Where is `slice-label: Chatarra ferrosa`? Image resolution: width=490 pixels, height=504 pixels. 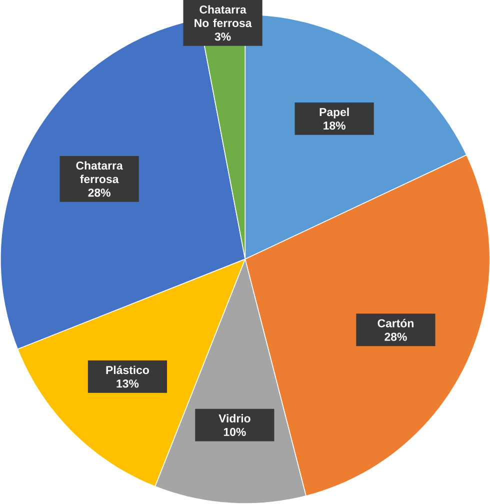
slice-label: Chatarra ferrosa is located at coordinates (99, 172).